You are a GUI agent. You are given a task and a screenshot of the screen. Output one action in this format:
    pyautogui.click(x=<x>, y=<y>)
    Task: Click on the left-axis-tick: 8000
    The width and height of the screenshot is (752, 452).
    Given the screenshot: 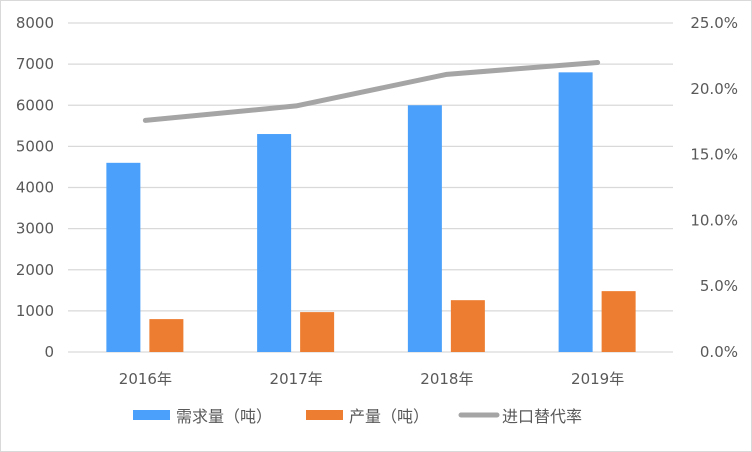 What is the action you would take?
    pyautogui.click(x=35, y=23)
    